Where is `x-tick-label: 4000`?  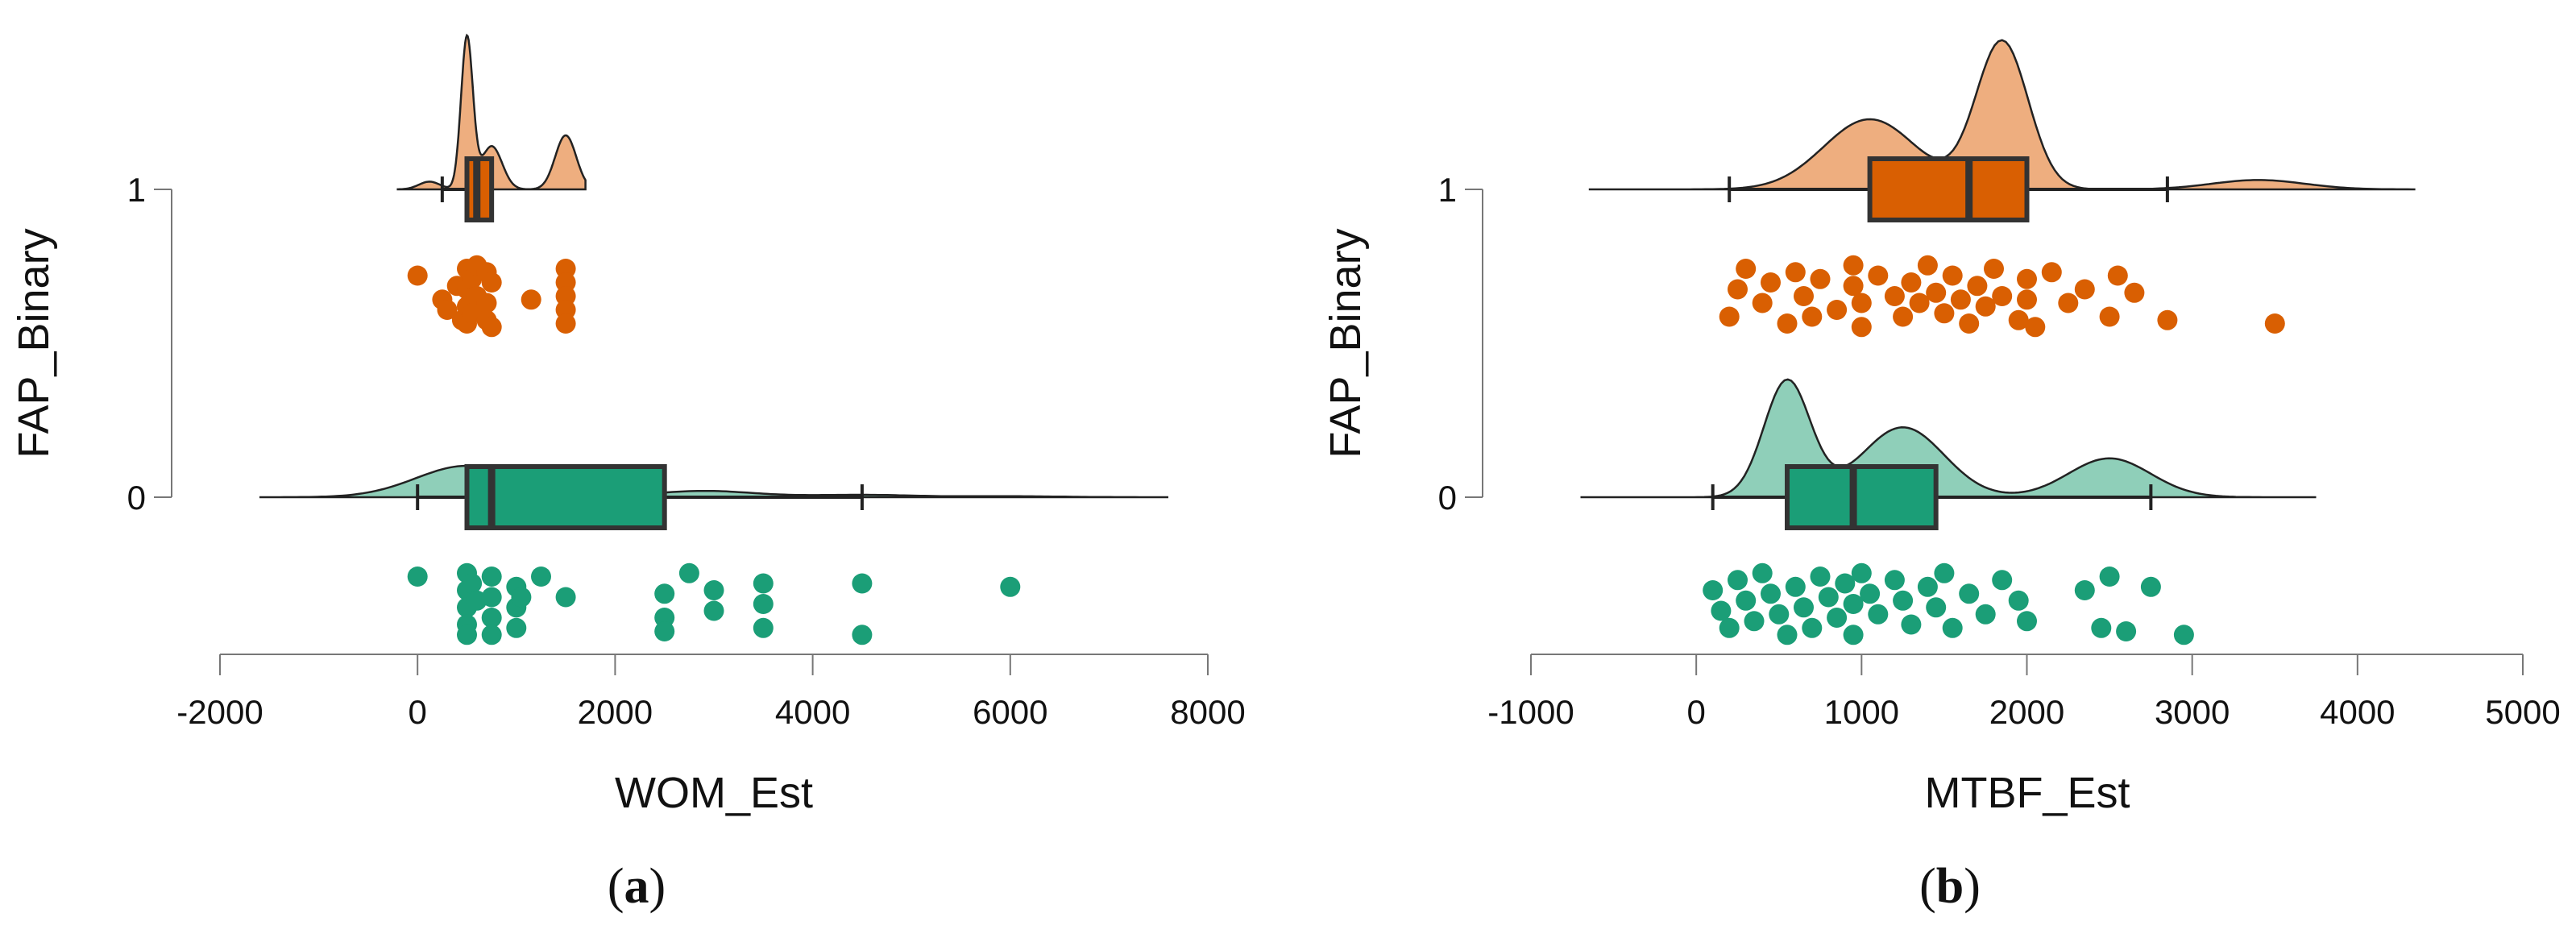
x-tick-label: 4000 is located at coordinates (812, 712).